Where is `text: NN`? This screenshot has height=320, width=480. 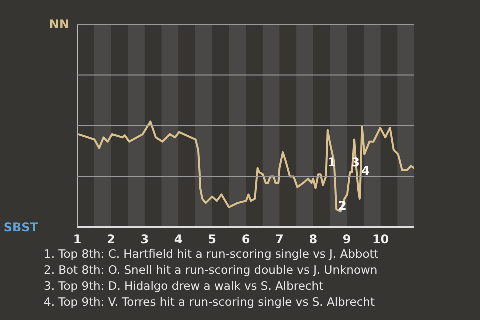 text: NN is located at coordinates (59, 25).